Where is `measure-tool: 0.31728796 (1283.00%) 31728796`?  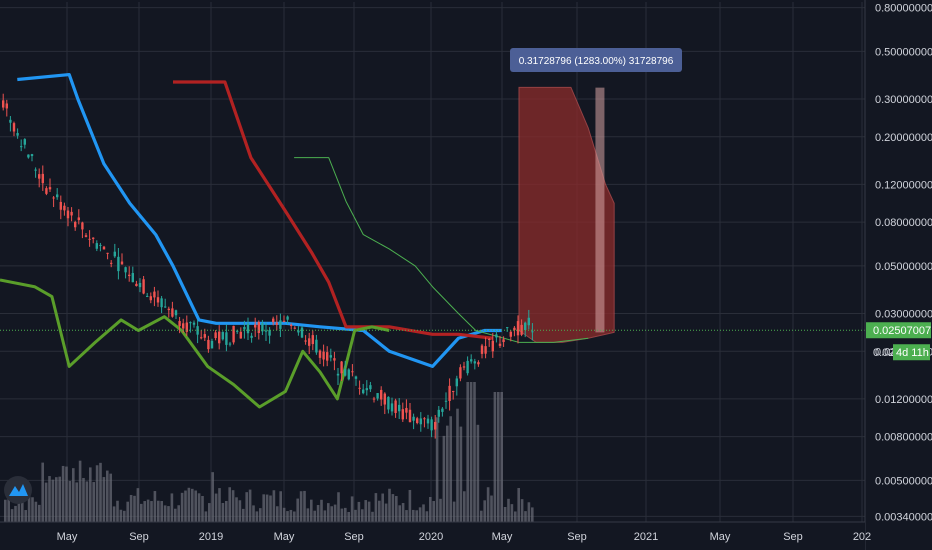 measure-tool: 0.31728796 (1283.00%) 31728796 is located at coordinates (596, 60).